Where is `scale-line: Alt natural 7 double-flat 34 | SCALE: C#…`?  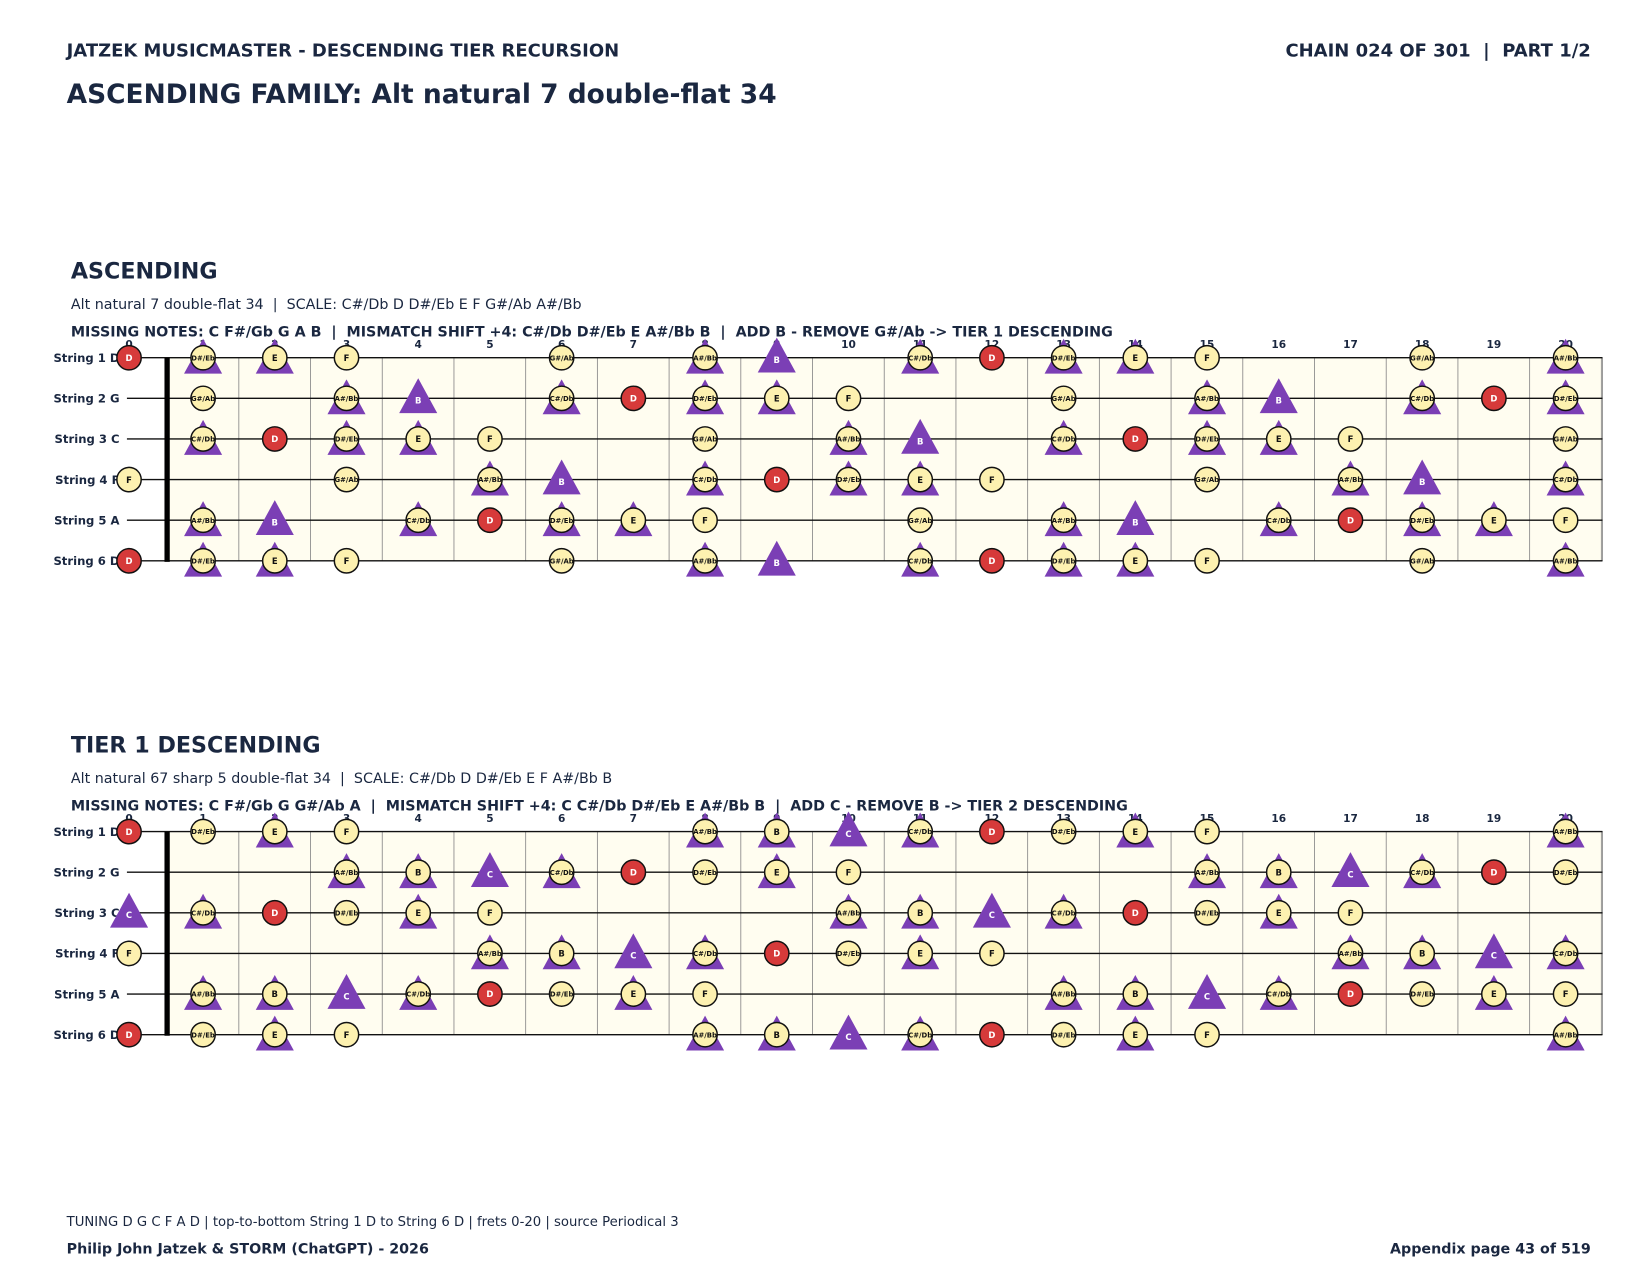 scale-line: Alt natural 7 double-flat 34 | SCALE: C#… is located at coordinates (326, 305).